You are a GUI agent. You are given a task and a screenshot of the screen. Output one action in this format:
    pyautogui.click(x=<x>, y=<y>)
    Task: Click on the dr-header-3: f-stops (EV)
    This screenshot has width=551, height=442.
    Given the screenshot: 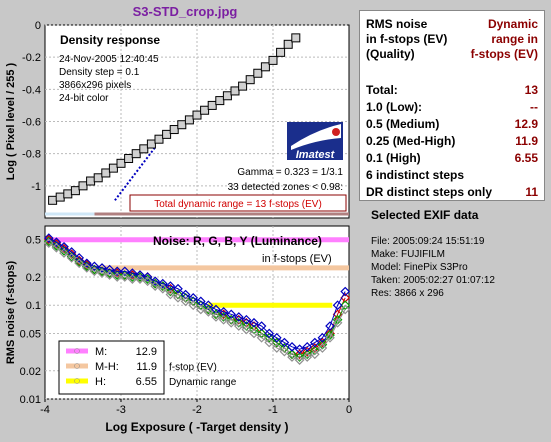 What is the action you would take?
    pyautogui.click(x=504, y=54)
    